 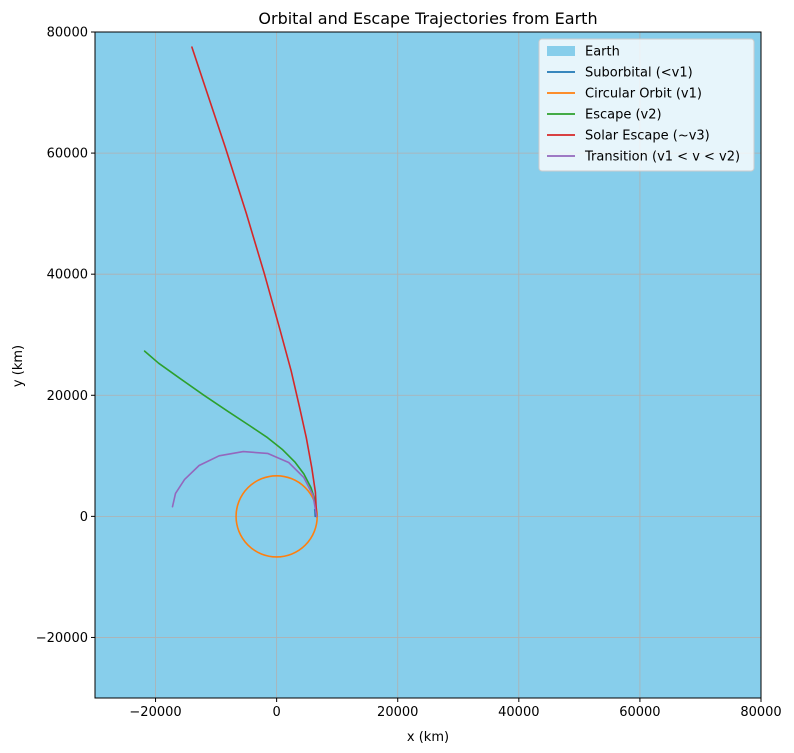 What do you see at coordinates (639, 73) in the screenshot?
I see `legend-label: Suborbital (<v1)` at bounding box center [639, 73].